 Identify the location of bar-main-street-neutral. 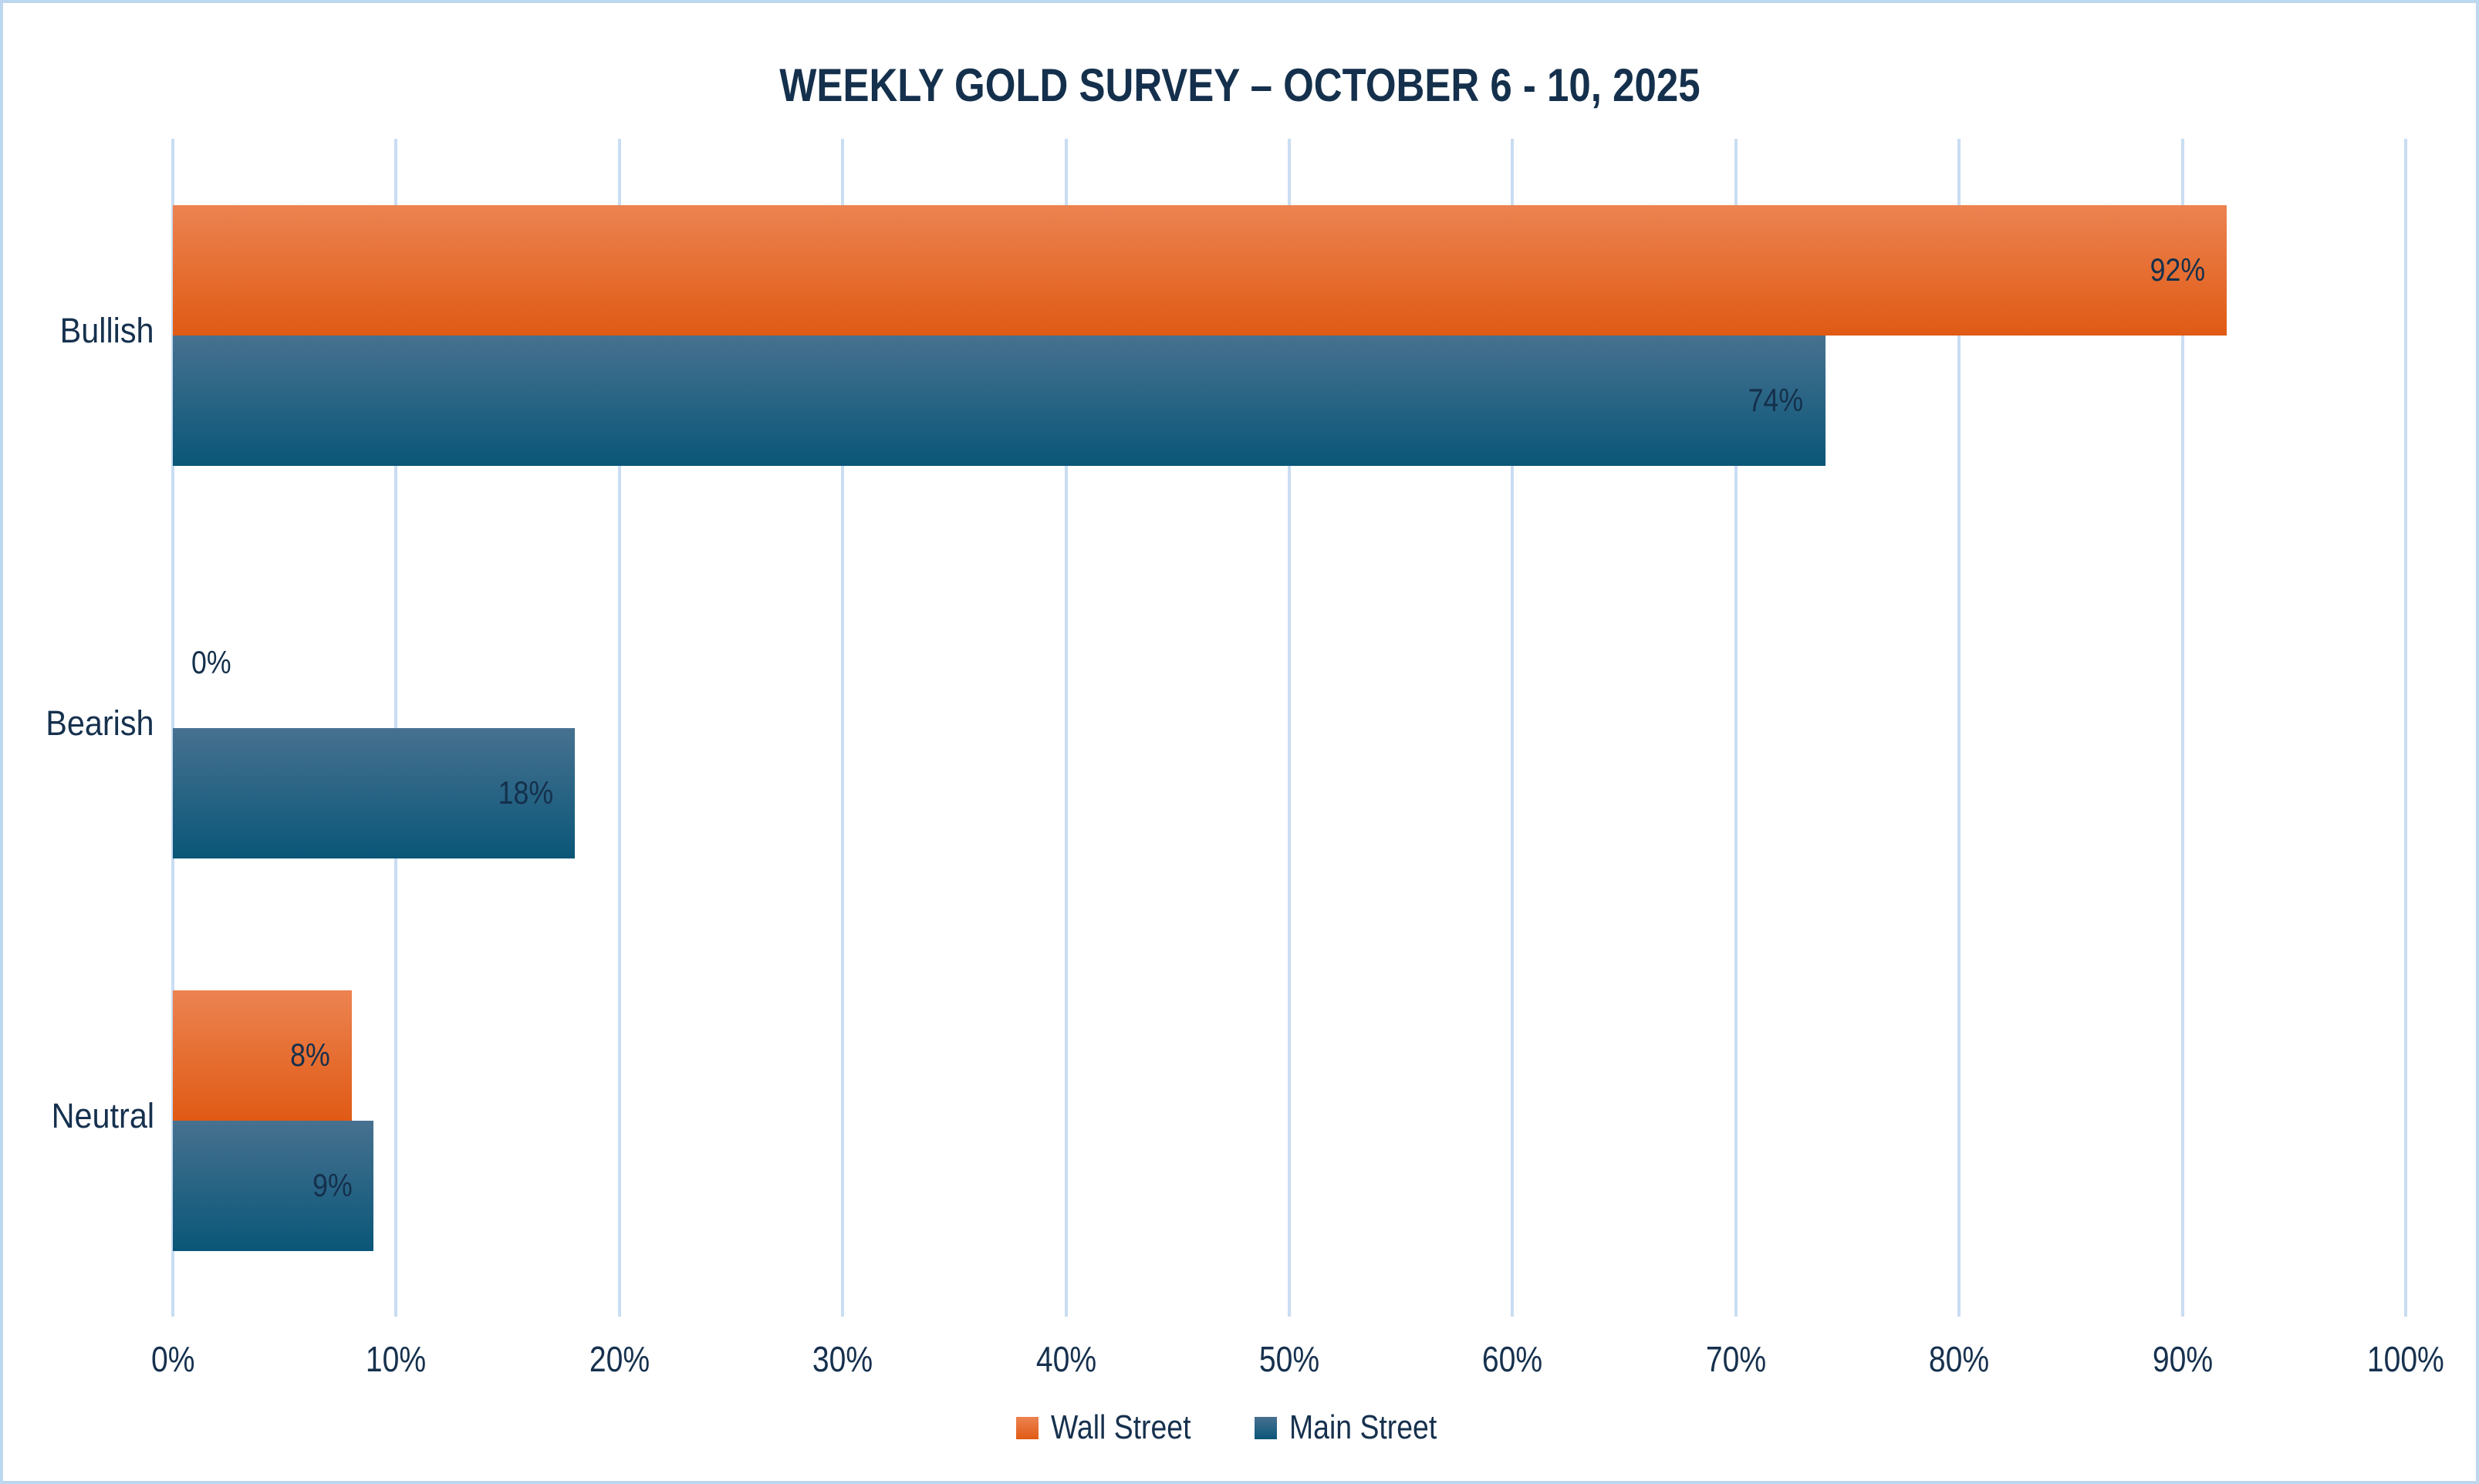
(273, 1185).